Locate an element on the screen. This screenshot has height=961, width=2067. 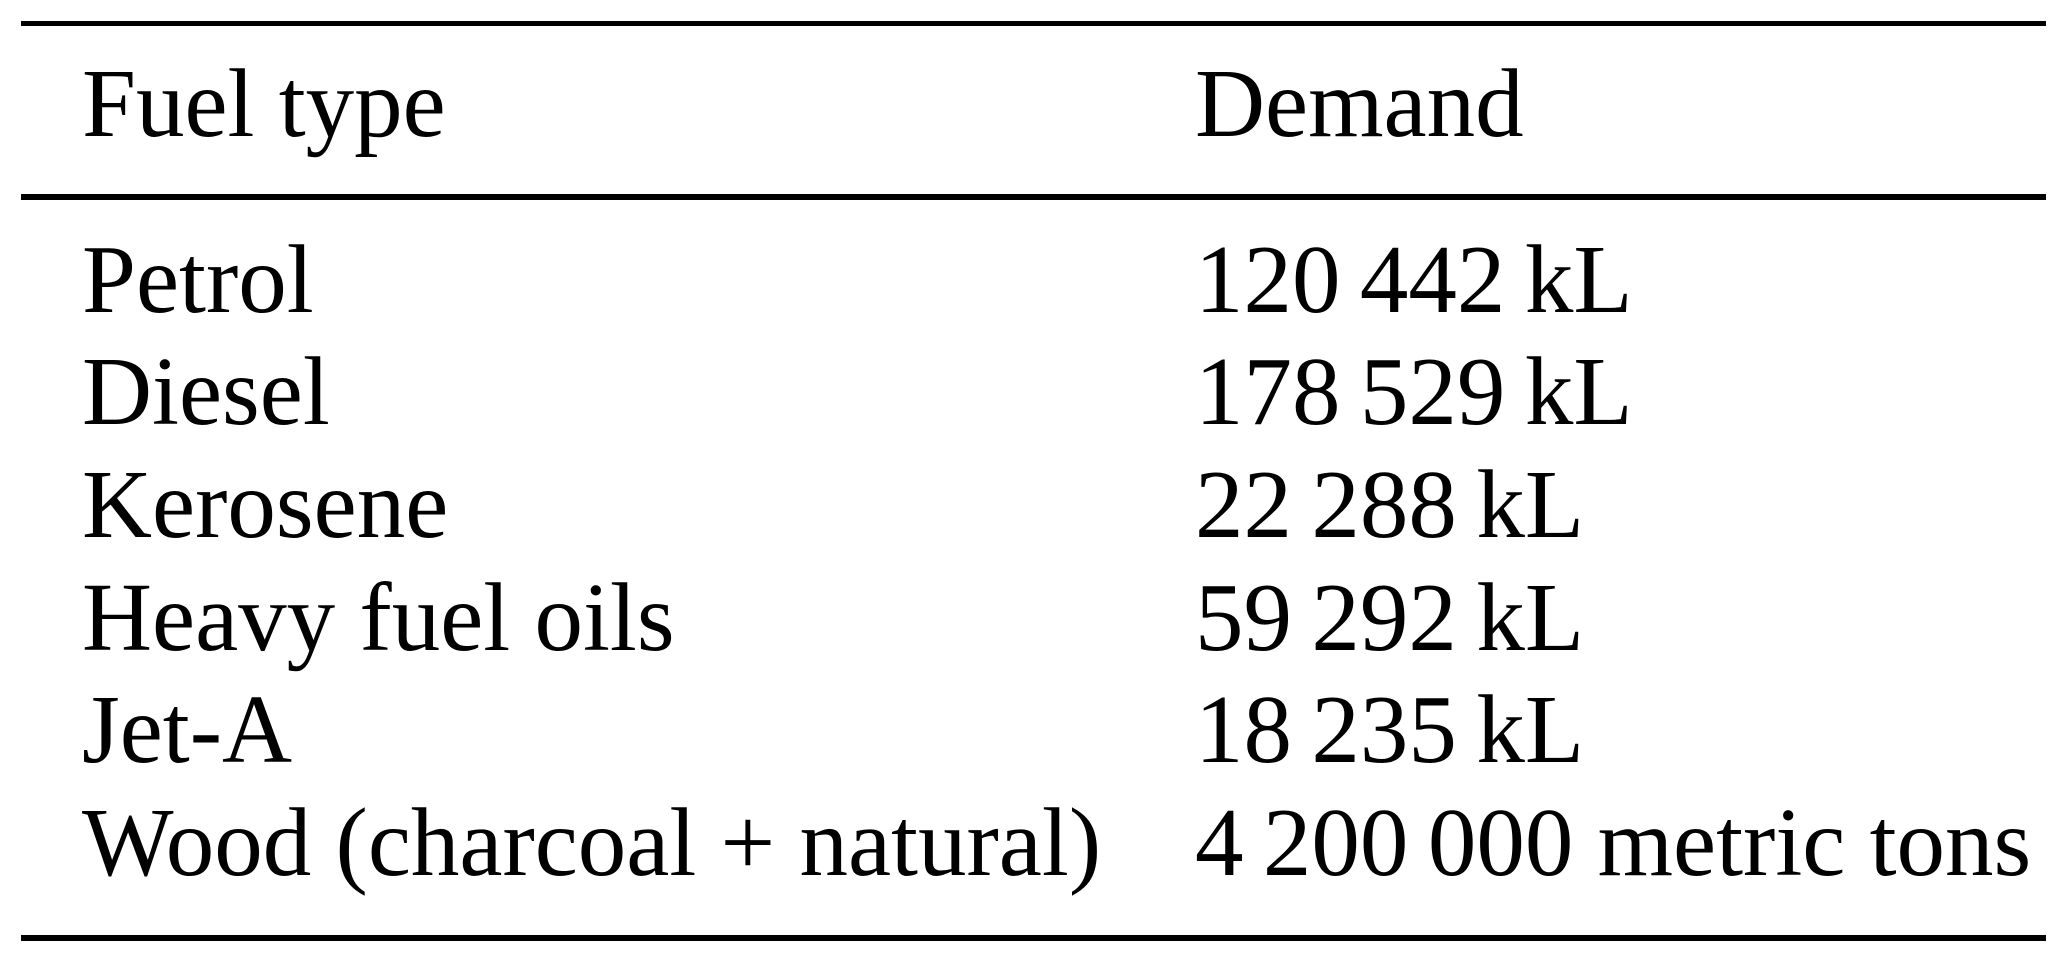
column-header-fuel-type: Fuel type is located at coordinates (264, 103).